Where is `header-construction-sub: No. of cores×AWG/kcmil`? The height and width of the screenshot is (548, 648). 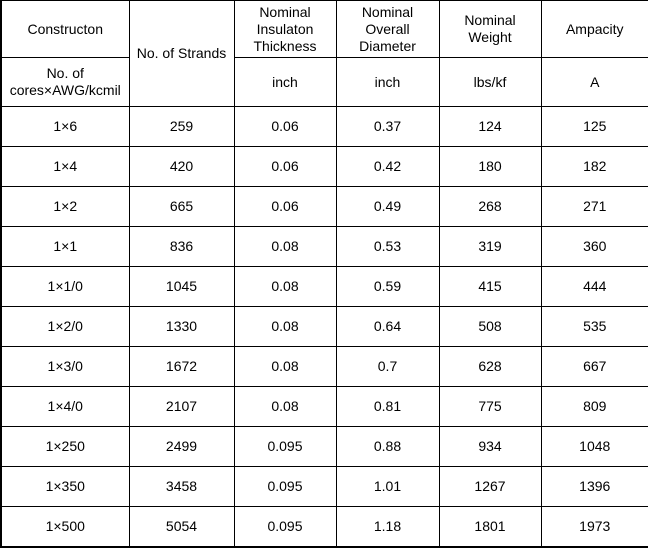
header-construction-sub: No. of cores×AWG/kcmil is located at coordinates (65, 82).